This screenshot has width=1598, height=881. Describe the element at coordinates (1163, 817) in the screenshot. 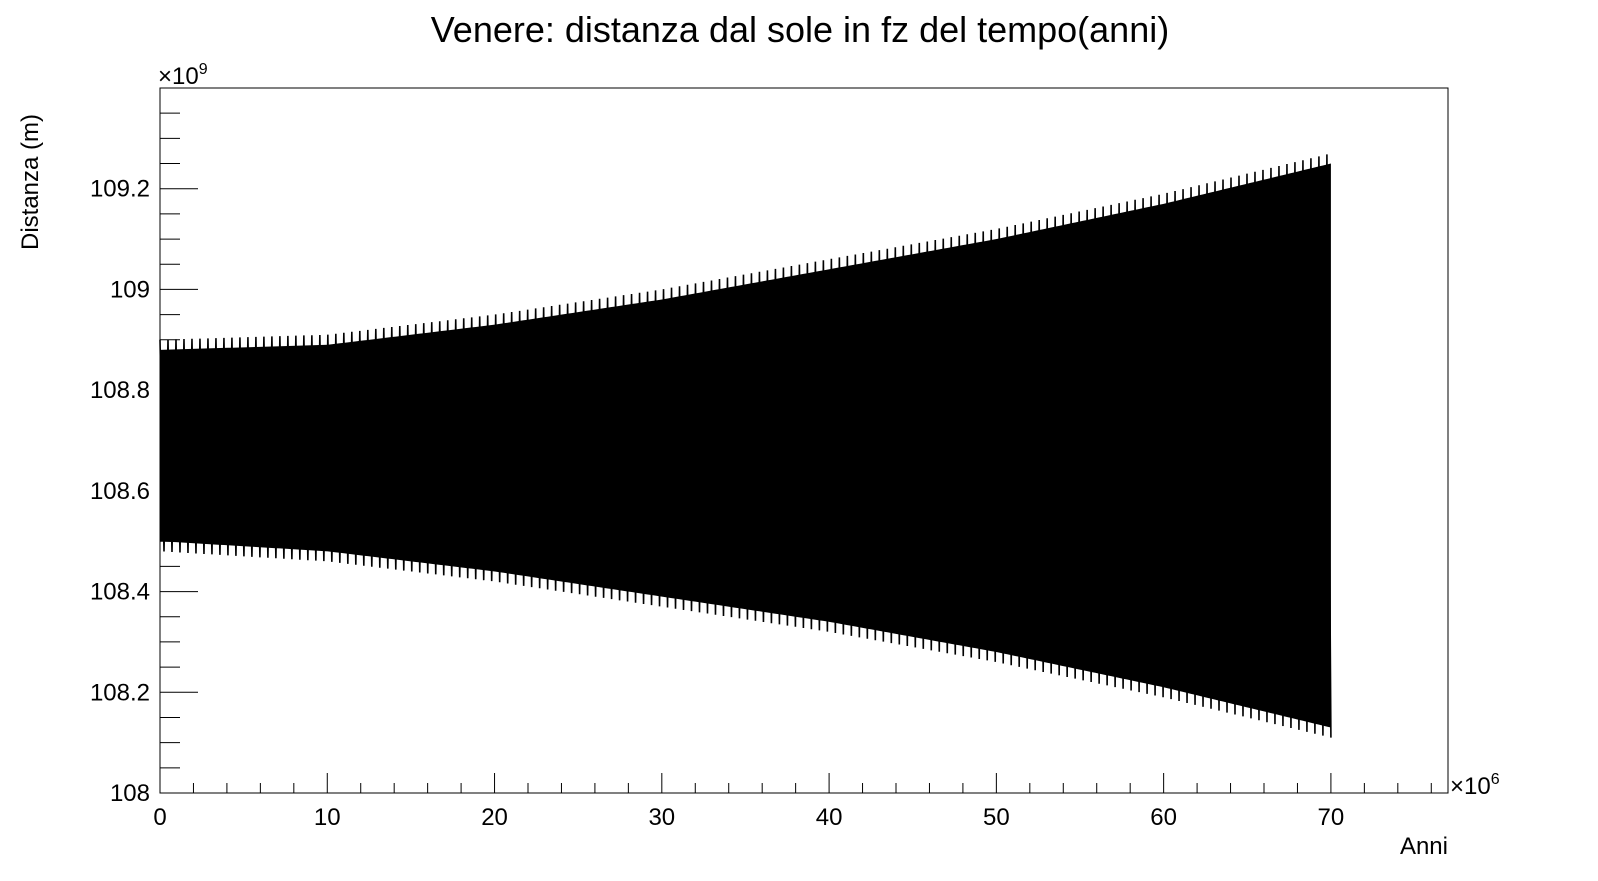

I see `x-tick-label: 60` at that location.